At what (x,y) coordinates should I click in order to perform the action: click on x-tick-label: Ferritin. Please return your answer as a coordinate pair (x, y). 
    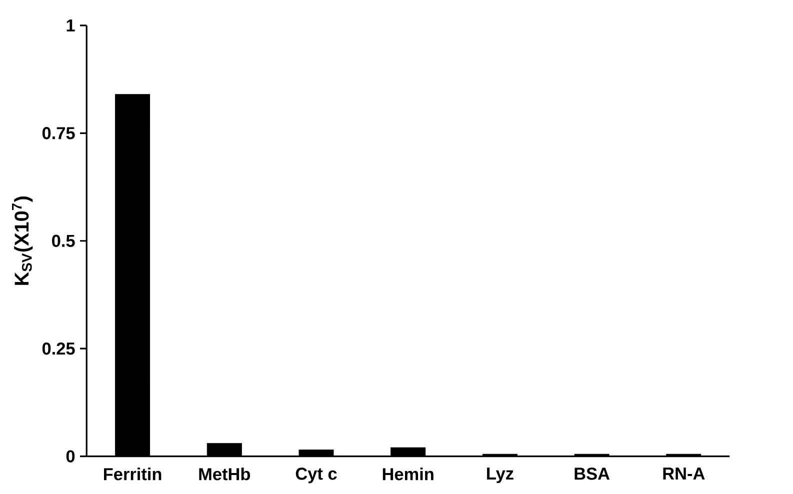
    Looking at the image, I should click on (133, 474).